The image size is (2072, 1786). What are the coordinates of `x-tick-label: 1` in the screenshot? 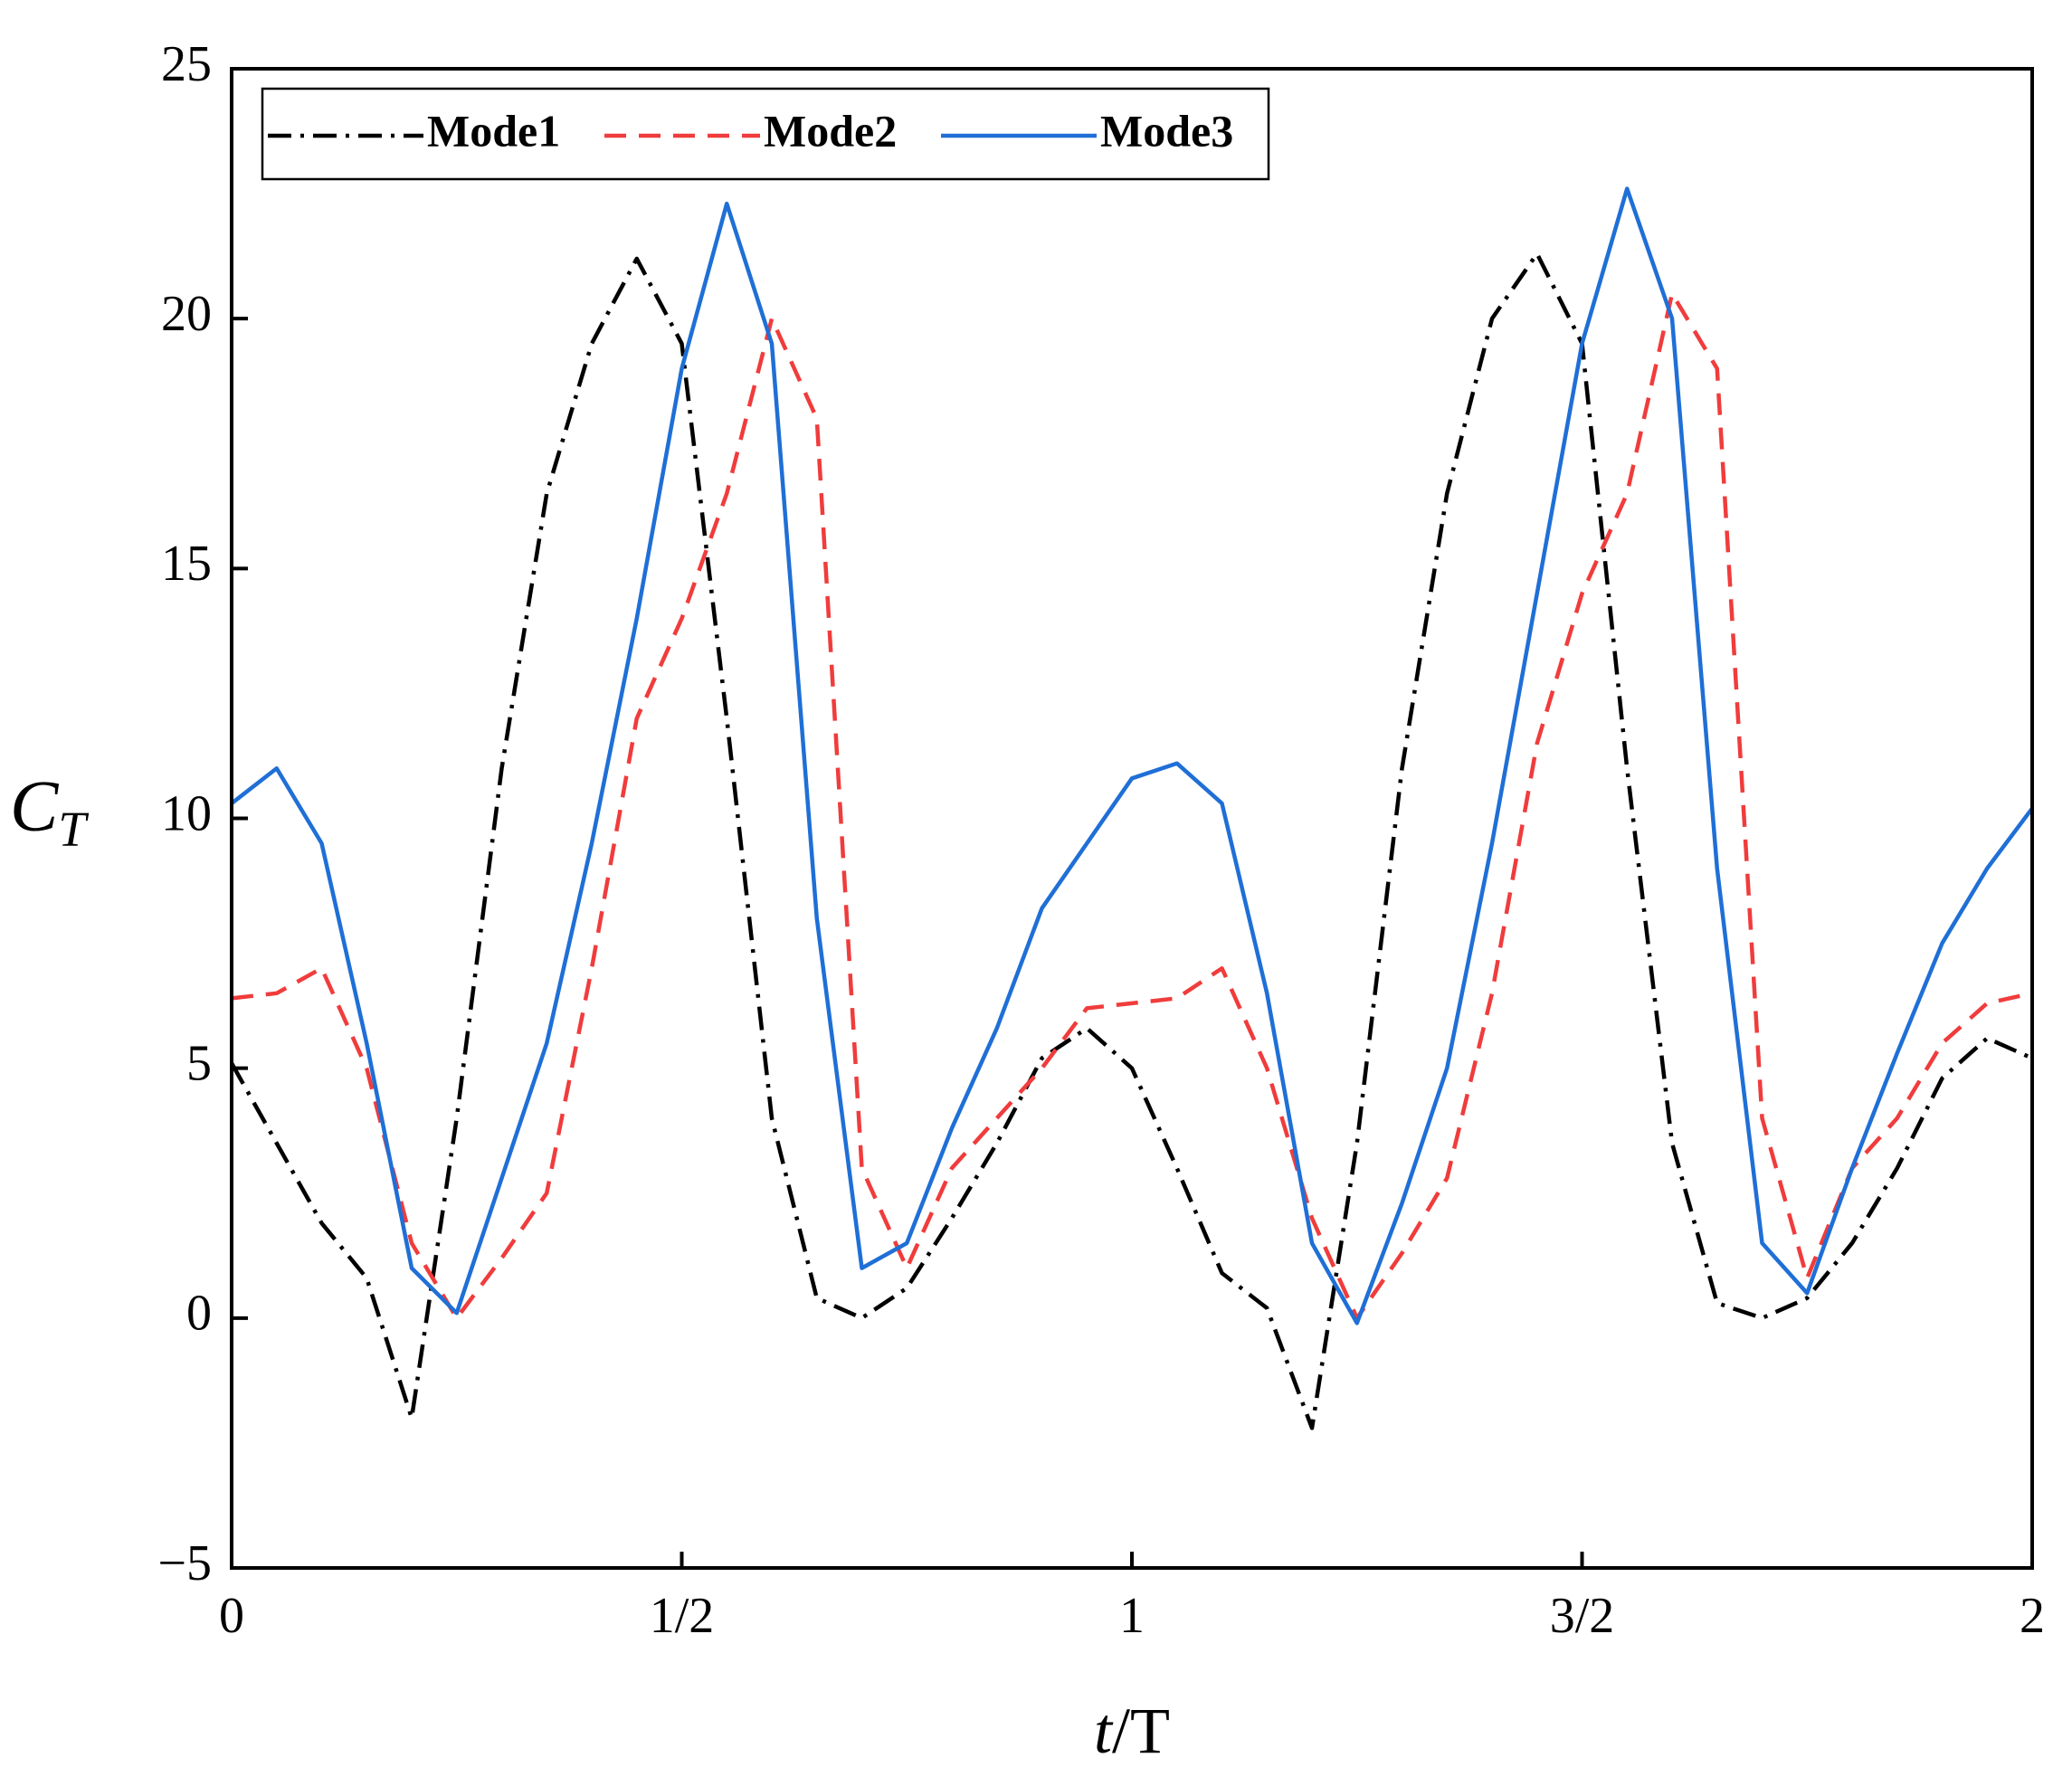 It's located at (1132, 1616).